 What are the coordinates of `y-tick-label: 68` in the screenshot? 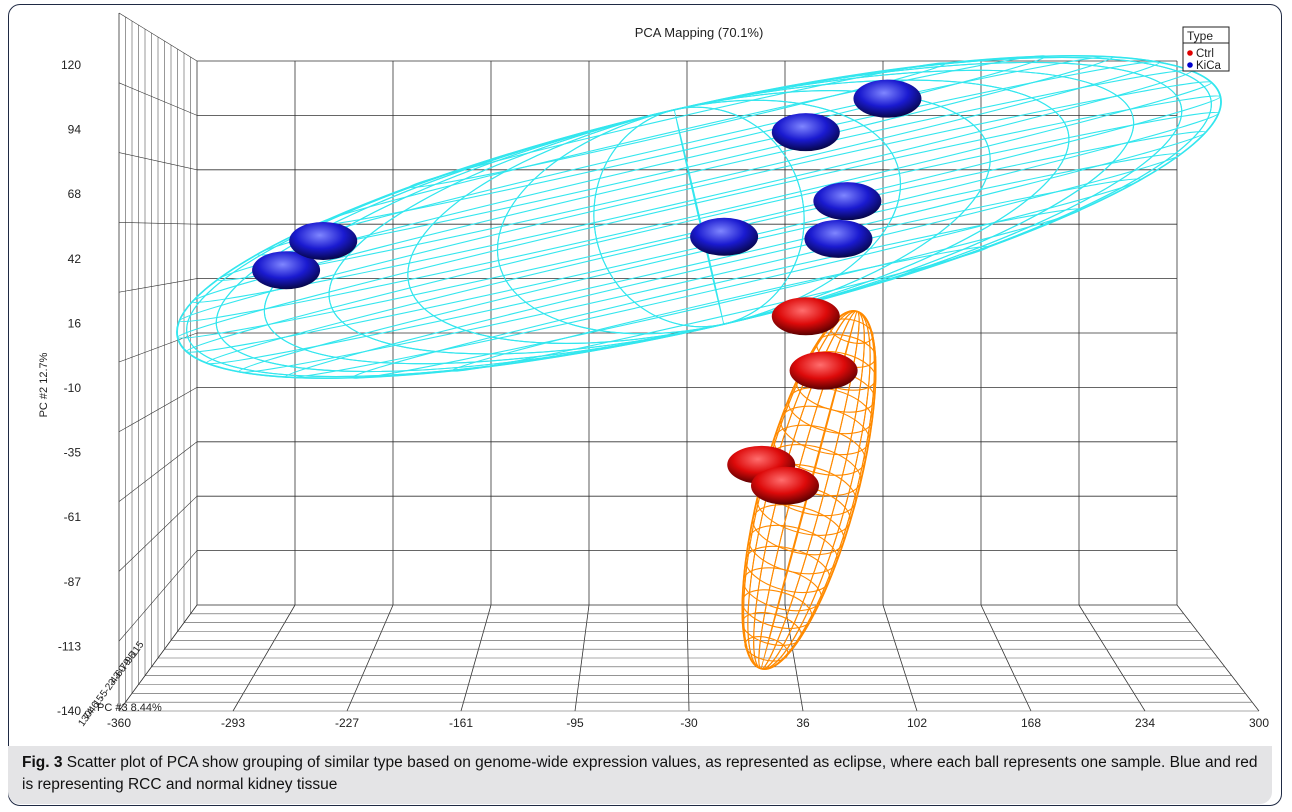 It's located at (75, 194).